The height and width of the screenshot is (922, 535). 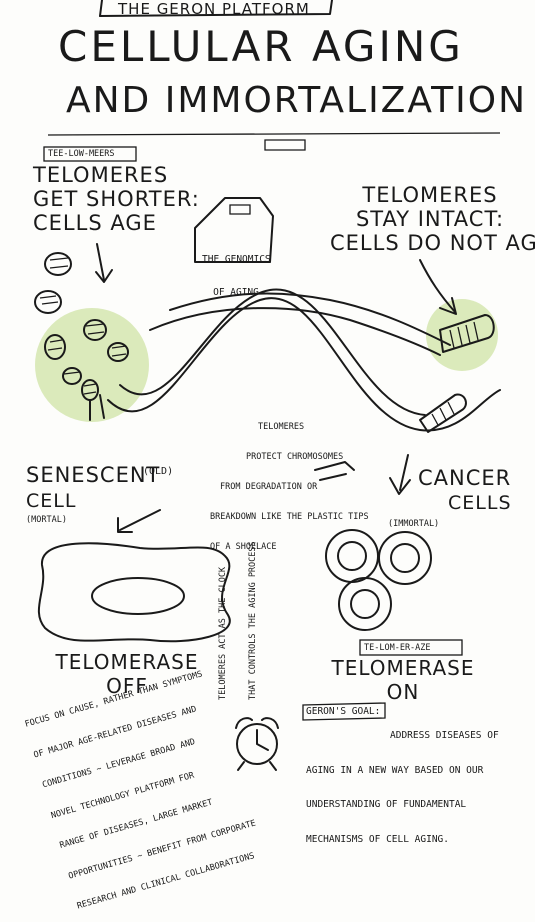 I want to click on right-heading-line: CELLS DO NOT AGE, so click(x=432, y=243).